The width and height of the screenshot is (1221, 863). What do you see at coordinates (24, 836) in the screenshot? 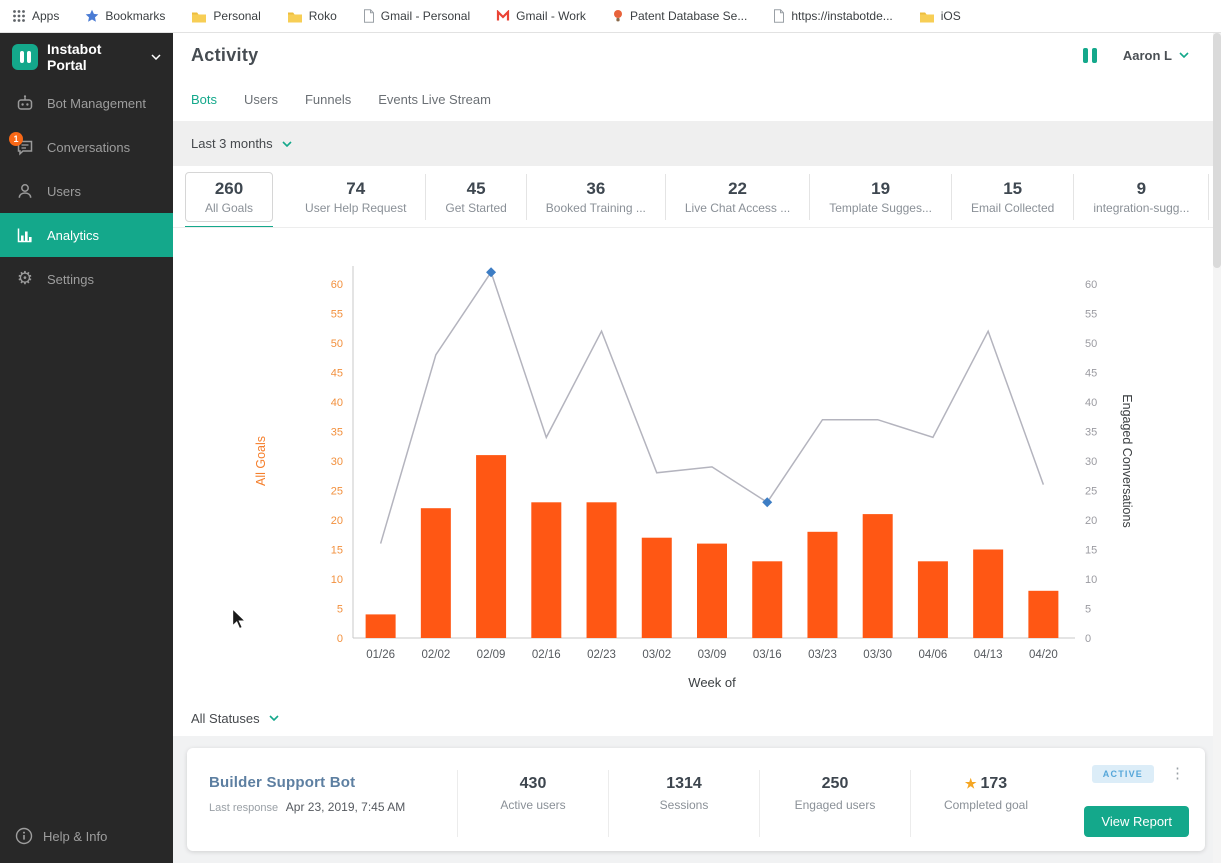
I see `info-icon` at bounding box center [24, 836].